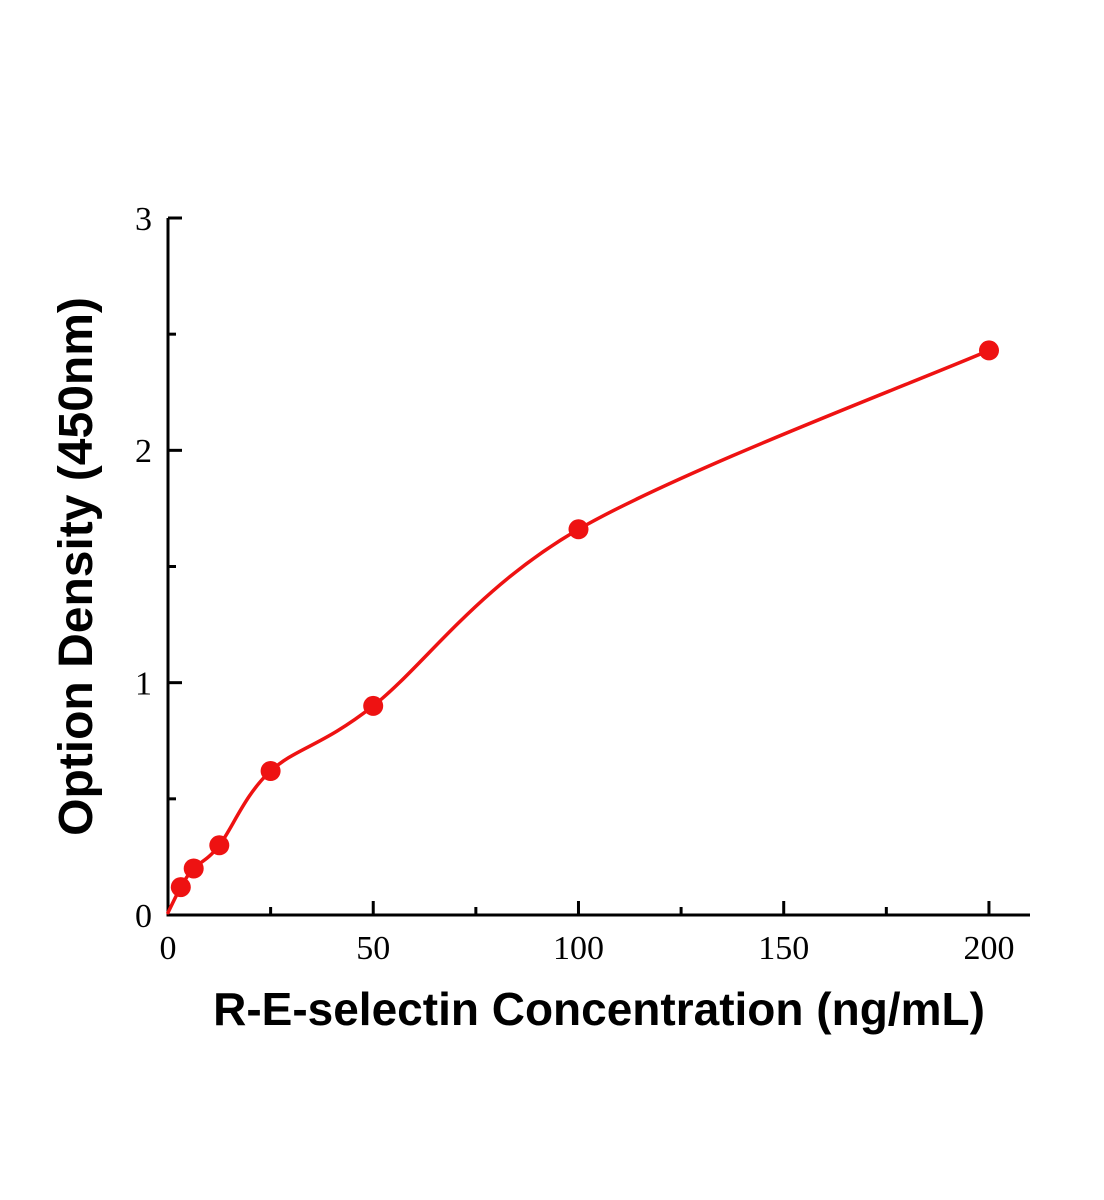 The width and height of the screenshot is (1104, 1200). What do you see at coordinates (783, 948) in the screenshot?
I see `x-tick-label: 150` at bounding box center [783, 948].